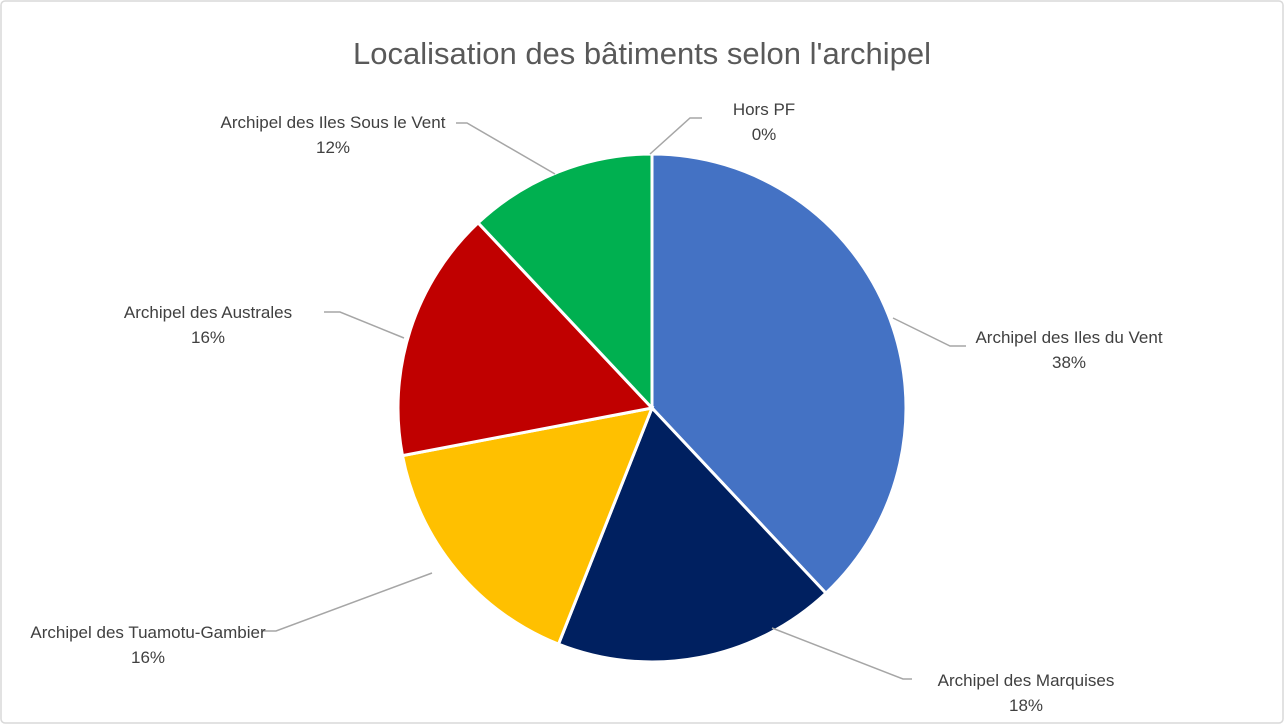 The width and height of the screenshot is (1284, 724). Describe the element at coordinates (1026, 693) in the screenshot. I see `data-label: Archipel des Marquises 18%` at that location.